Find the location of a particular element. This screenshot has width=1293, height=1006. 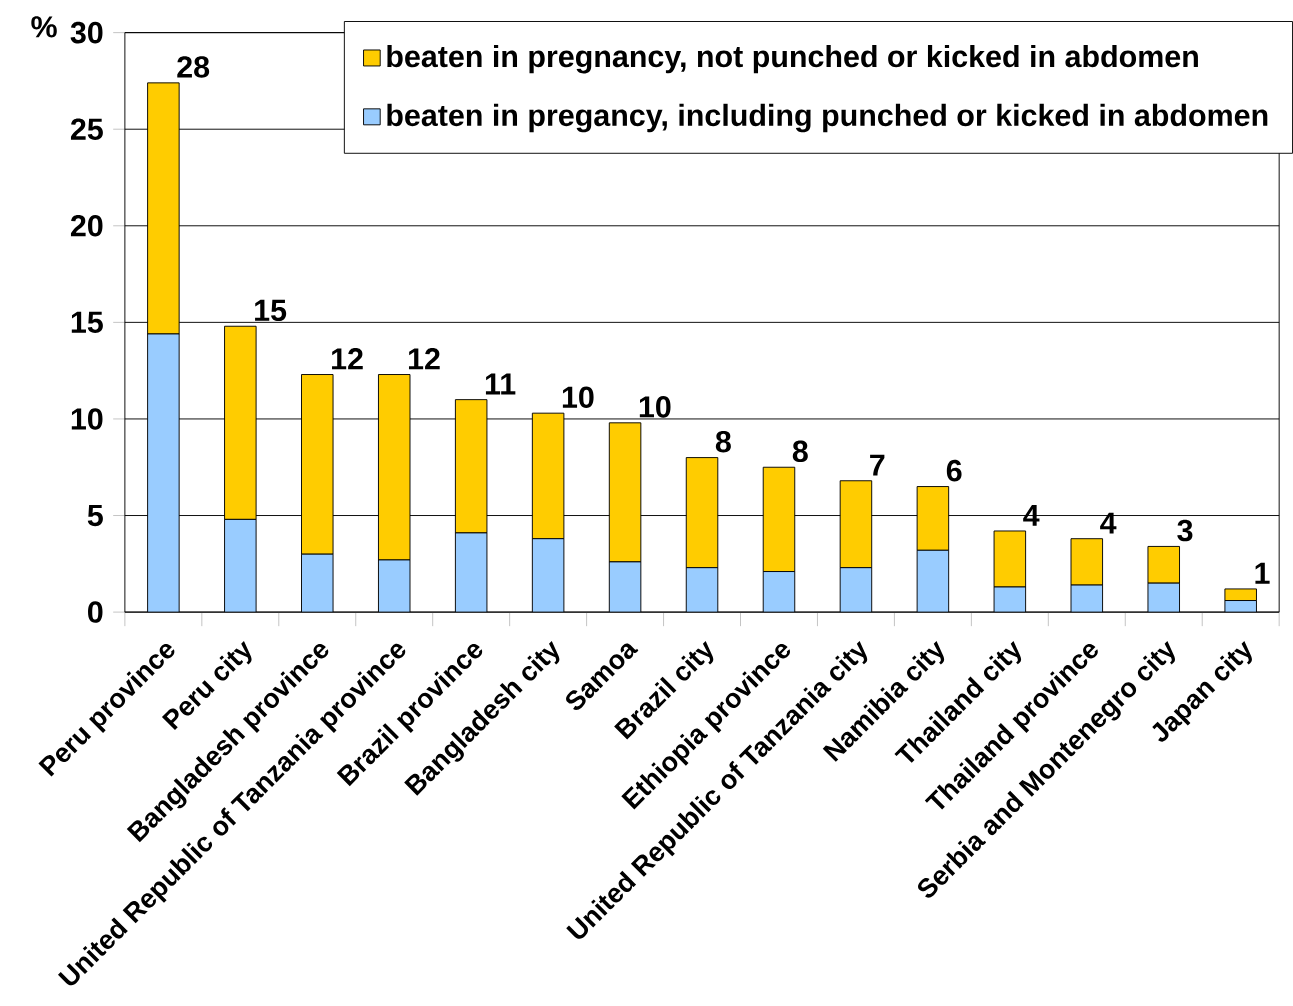

y-tick-label: 0 is located at coordinates (95, 612).